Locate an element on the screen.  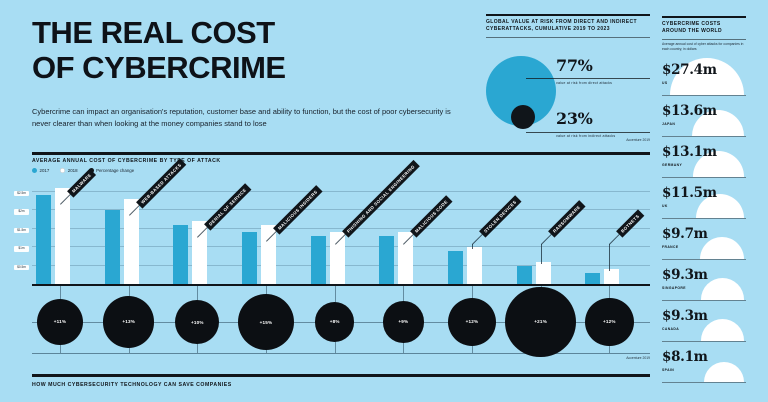
page-title-line2: OF CYBERCRIME is located at coordinates (159, 67).